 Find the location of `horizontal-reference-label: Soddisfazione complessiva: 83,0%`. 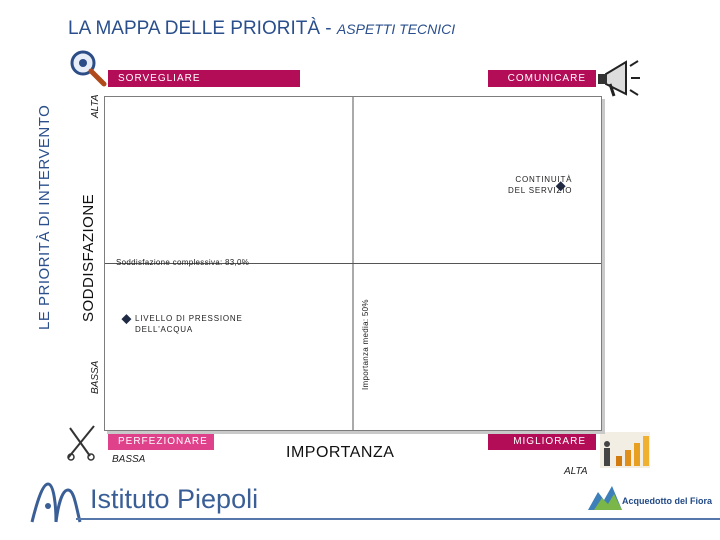

horizontal-reference-label: Soddisfazione complessiva: 83,0% is located at coordinates (183, 262).